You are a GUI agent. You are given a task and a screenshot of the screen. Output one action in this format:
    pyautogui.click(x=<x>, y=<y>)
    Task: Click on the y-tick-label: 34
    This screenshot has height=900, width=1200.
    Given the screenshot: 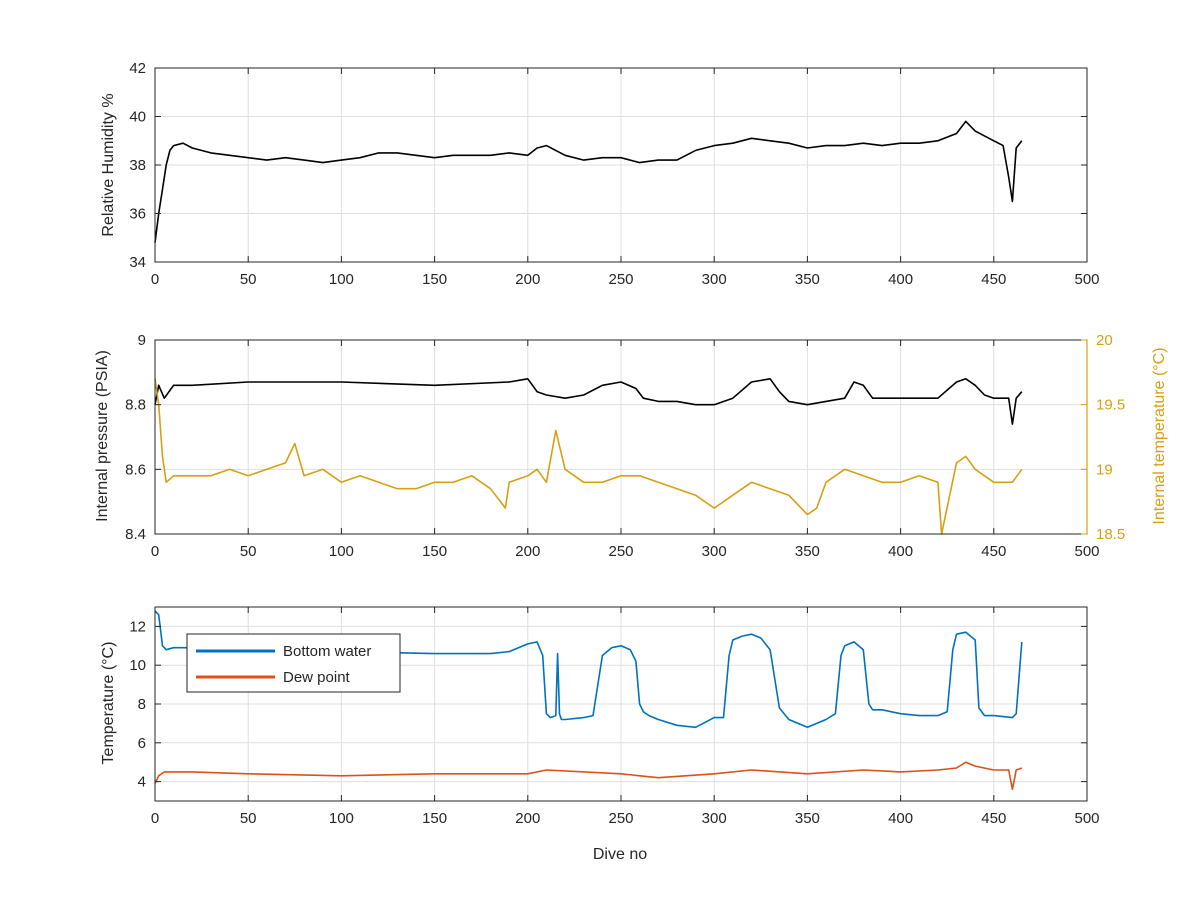 What is the action you would take?
    pyautogui.click(x=137, y=262)
    